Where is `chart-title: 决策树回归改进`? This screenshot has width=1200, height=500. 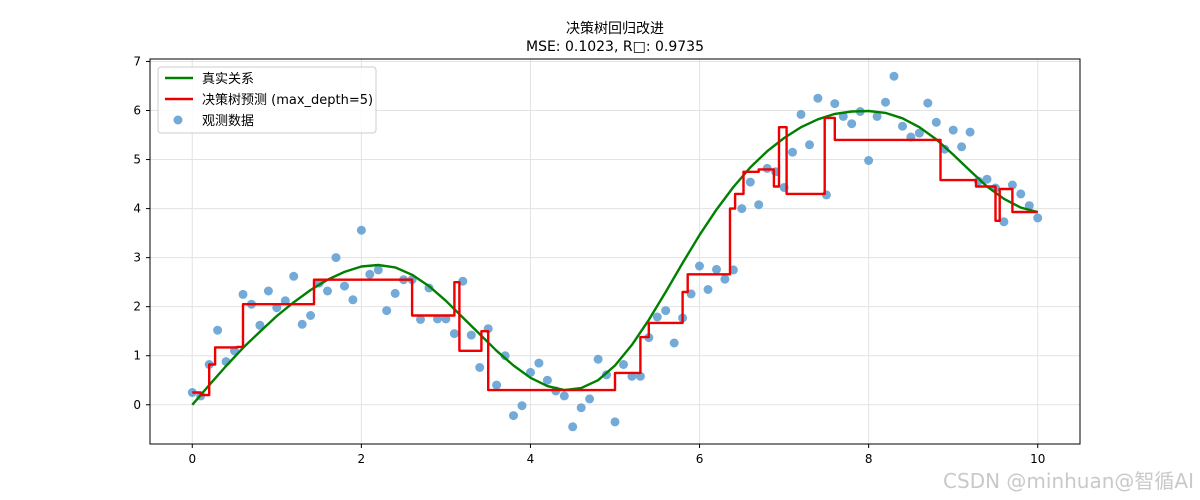
chart-title: 决策树回归改进 is located at coordinates (615, 28).